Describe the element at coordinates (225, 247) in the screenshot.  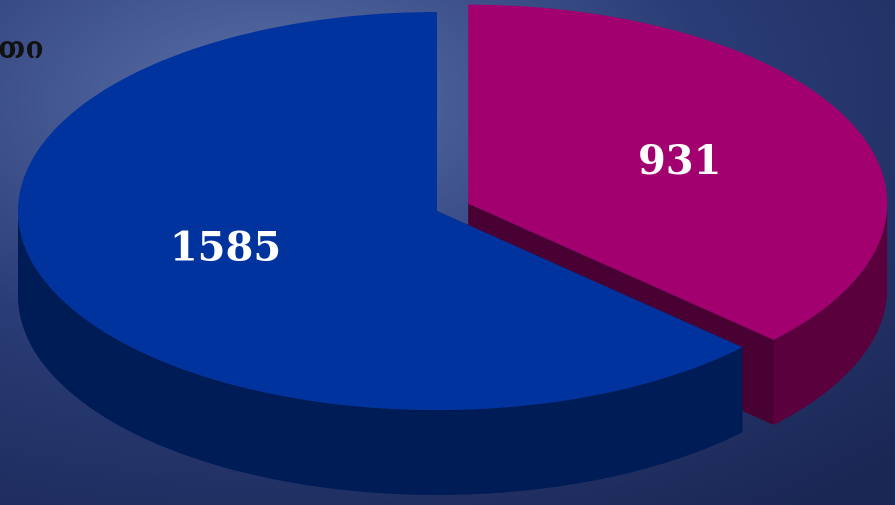
I see `data-label: 1585` at that location.